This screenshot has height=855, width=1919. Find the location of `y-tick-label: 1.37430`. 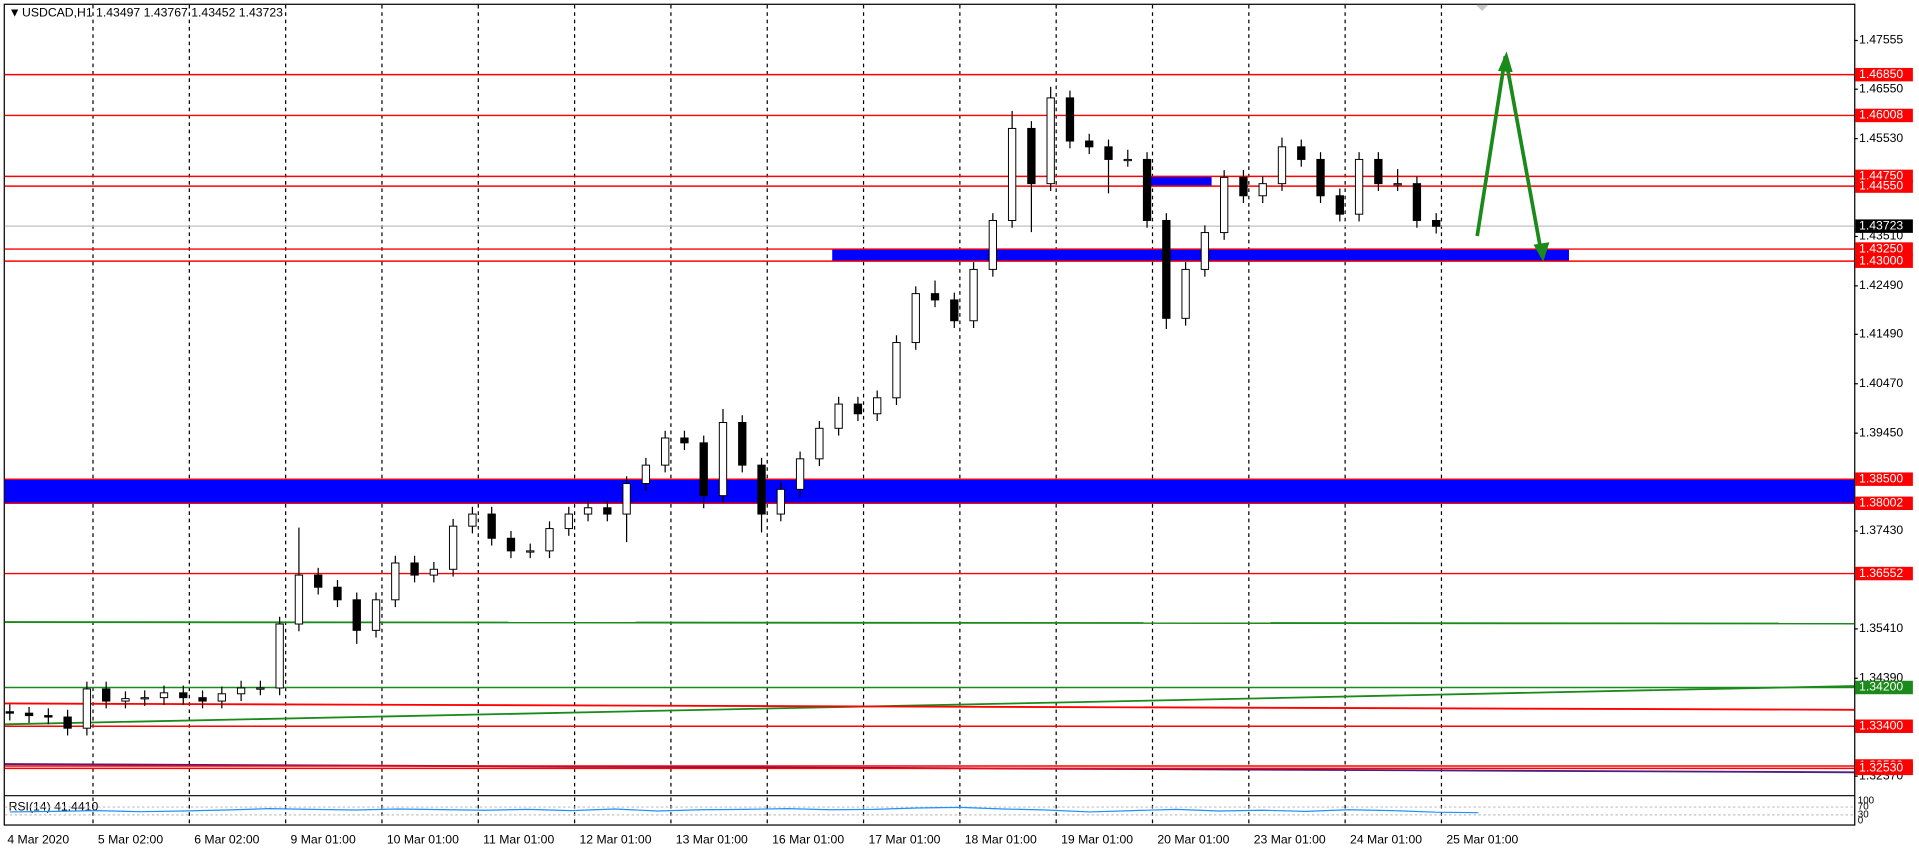

y-tick-label: 1.37430 is located at coordinates (1881, 530).